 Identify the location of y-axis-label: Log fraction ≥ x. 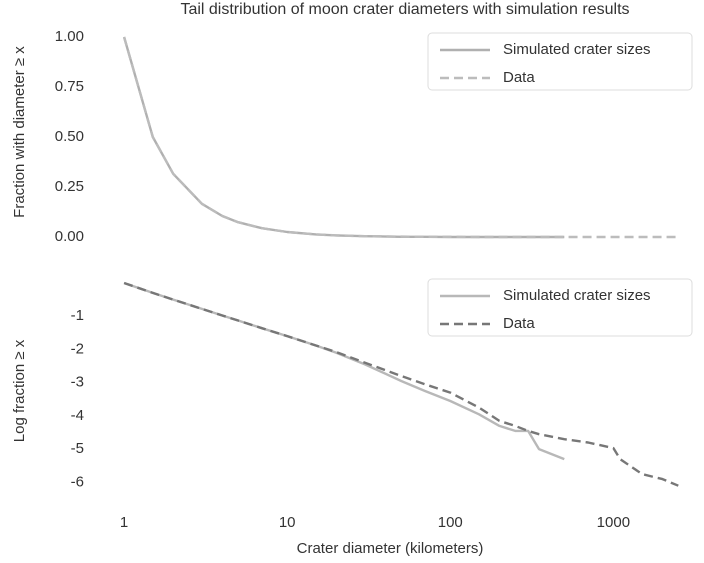
(19, 390).